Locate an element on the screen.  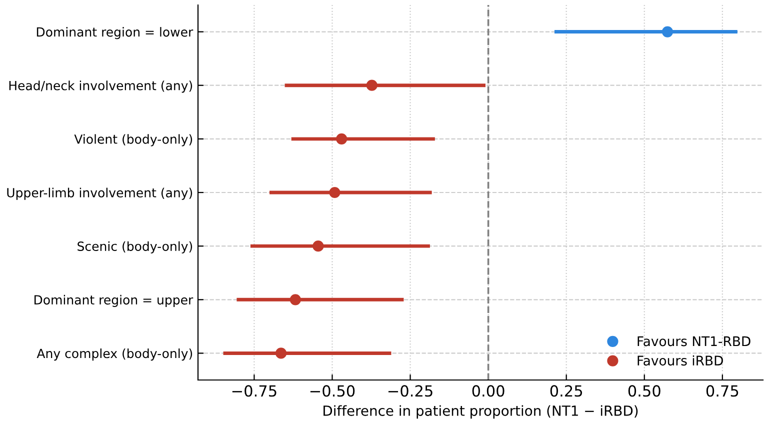
y-tick-label: Dominant region = lower is located at coordinates (115, 33).